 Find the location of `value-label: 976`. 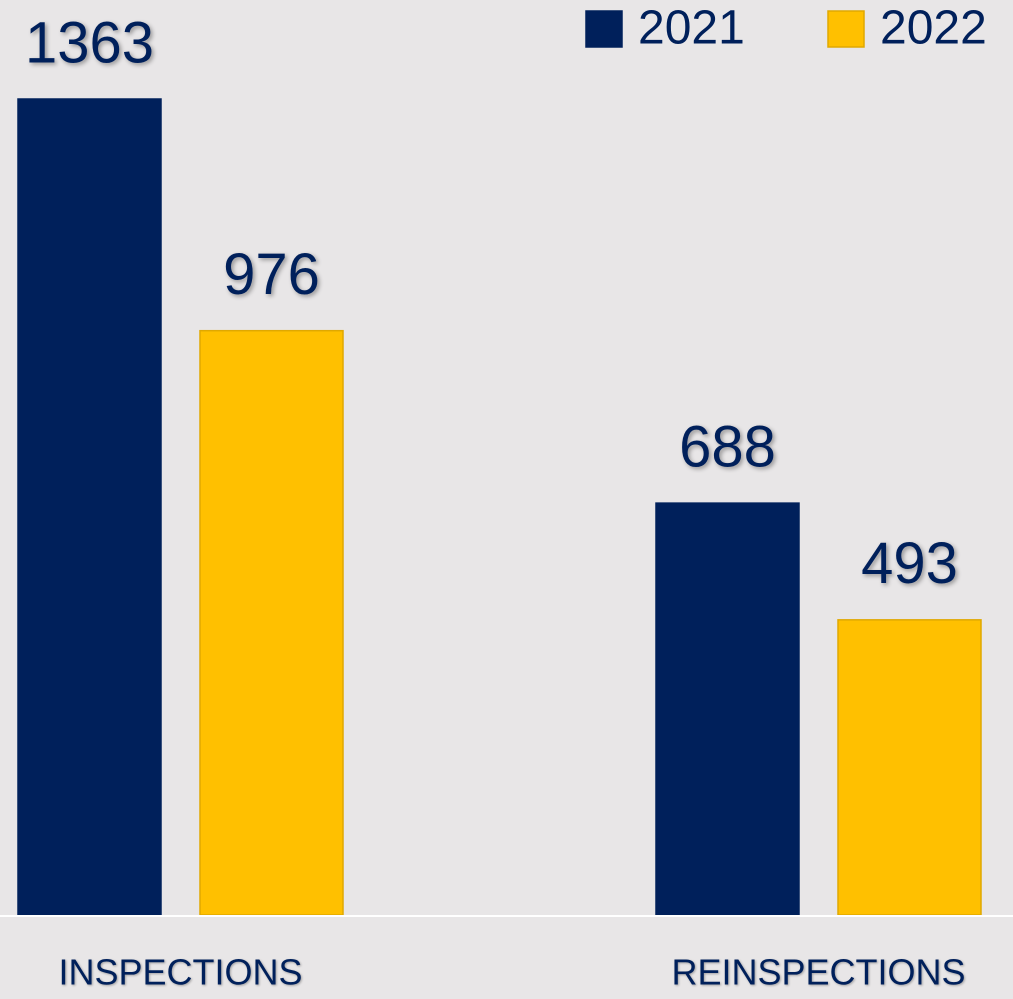

value-label: 976 is located at coordinates (271, 274).